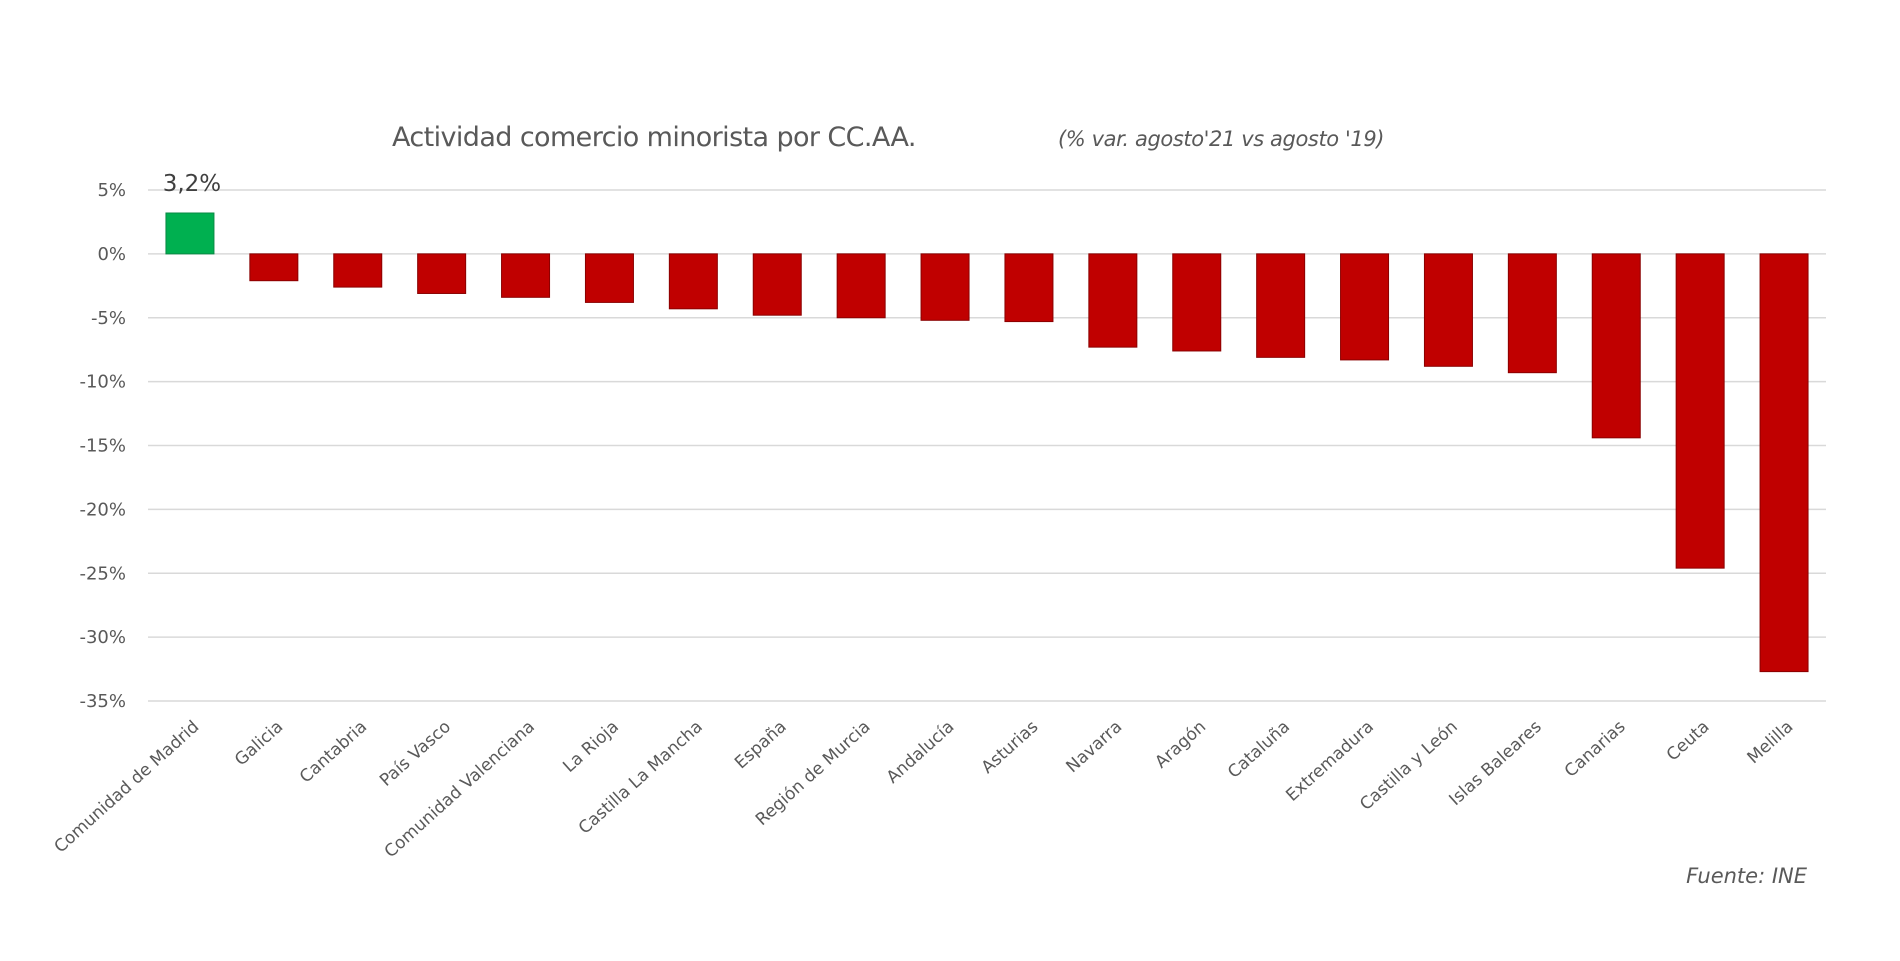  Describe the element at coordinates (415, 754) in the screenshot. I see `x-tick-label: País Vasco` at that location.